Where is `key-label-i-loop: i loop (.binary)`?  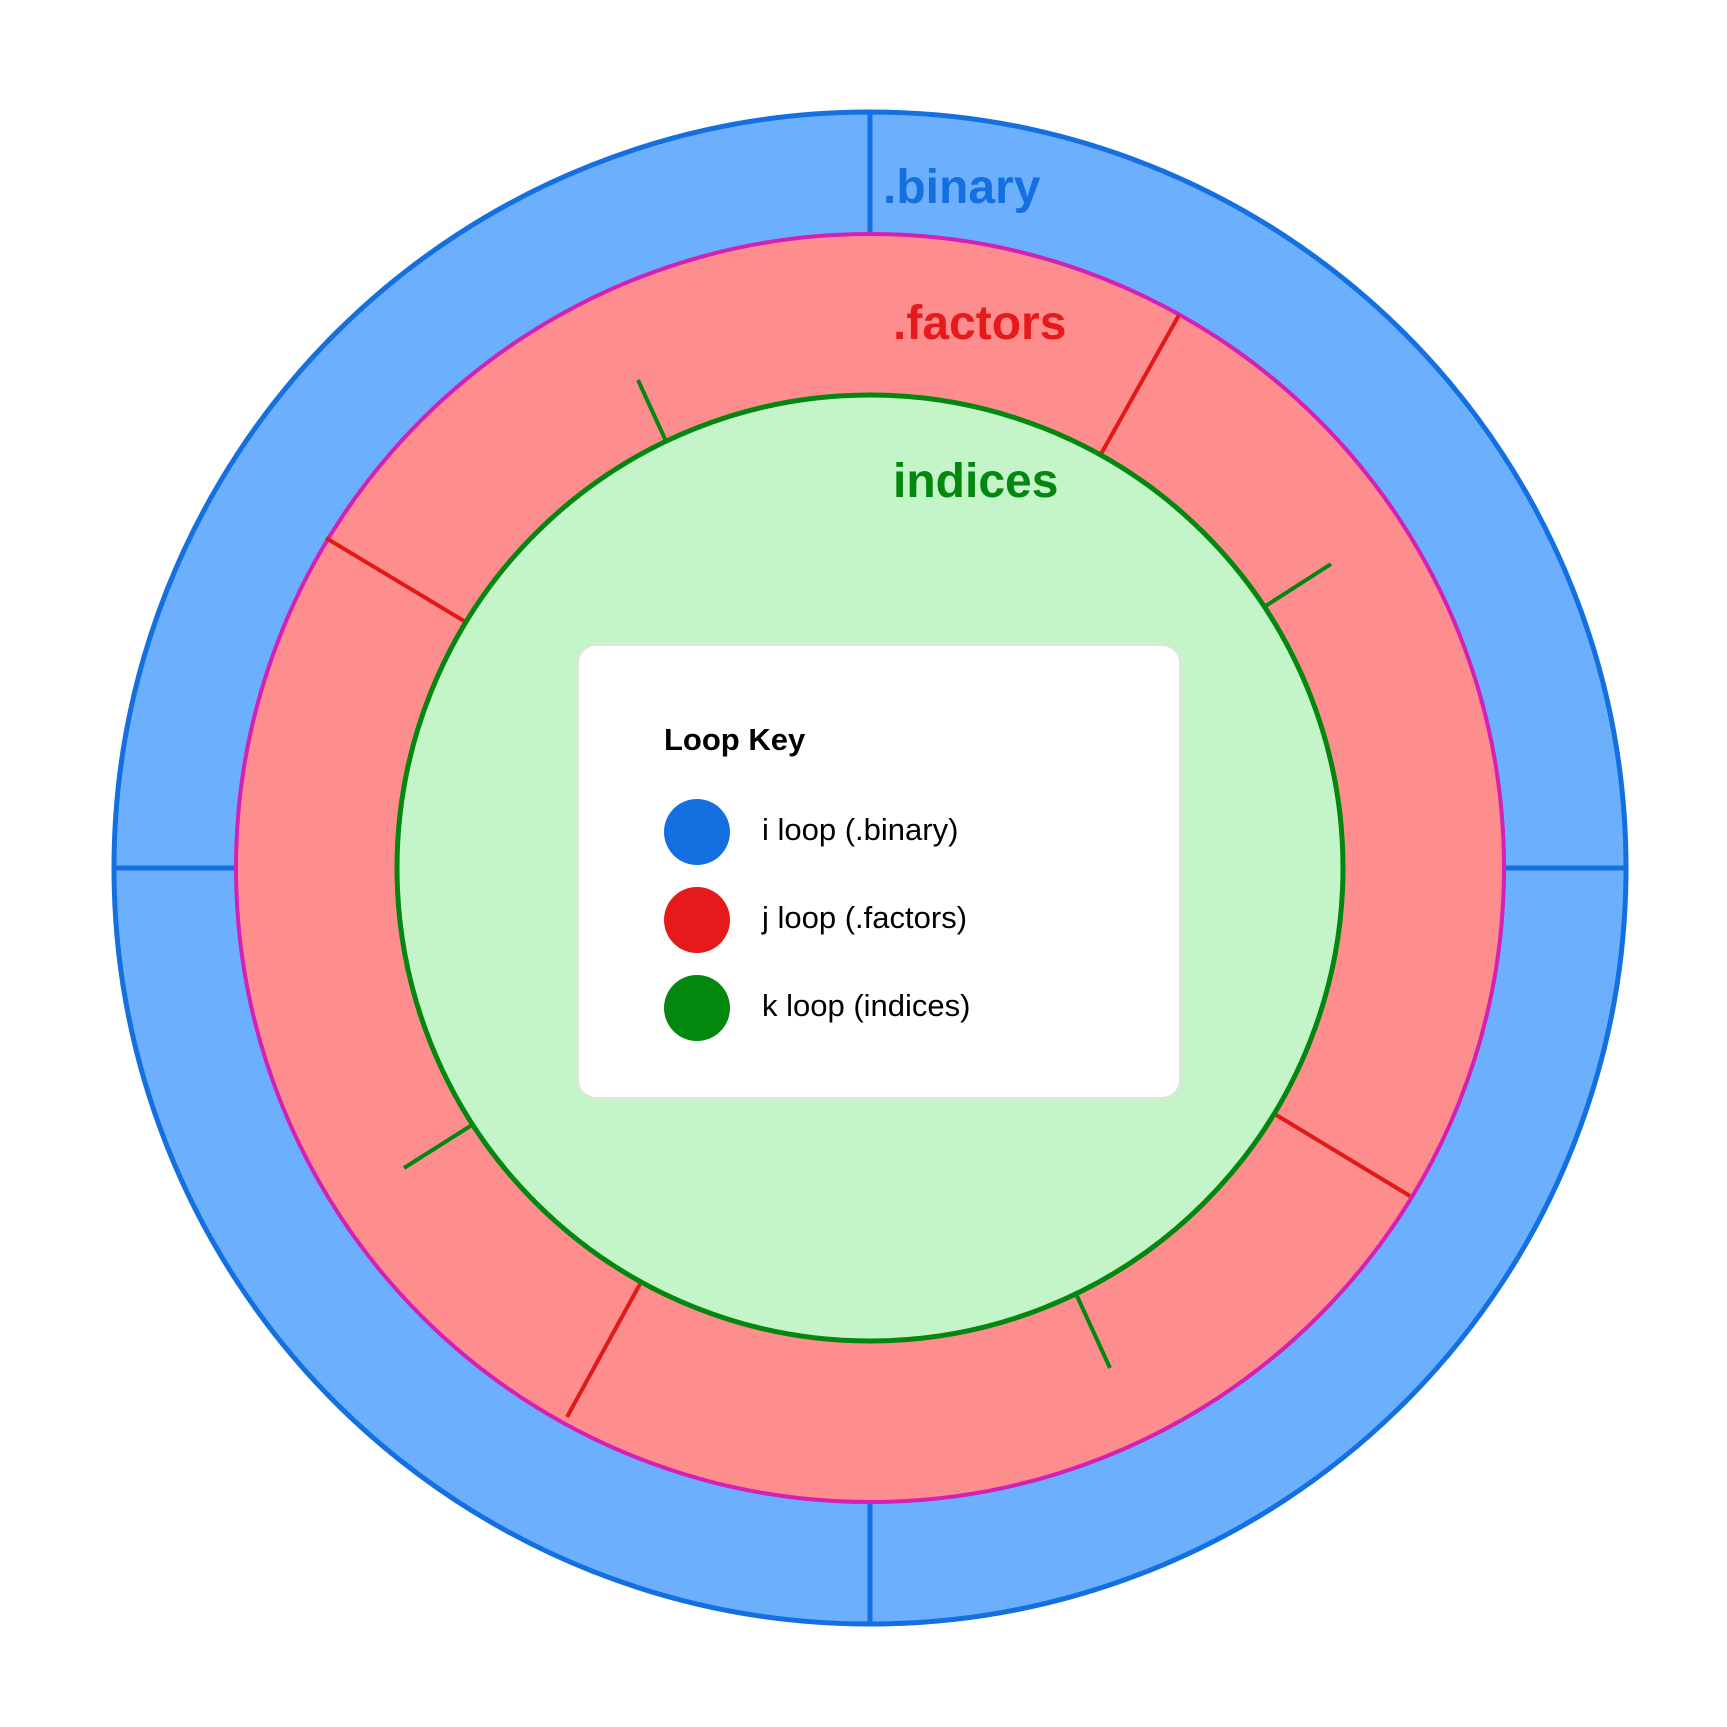 key-label-i-loop: i loop (.binary) is located at coordinates (860, 829).